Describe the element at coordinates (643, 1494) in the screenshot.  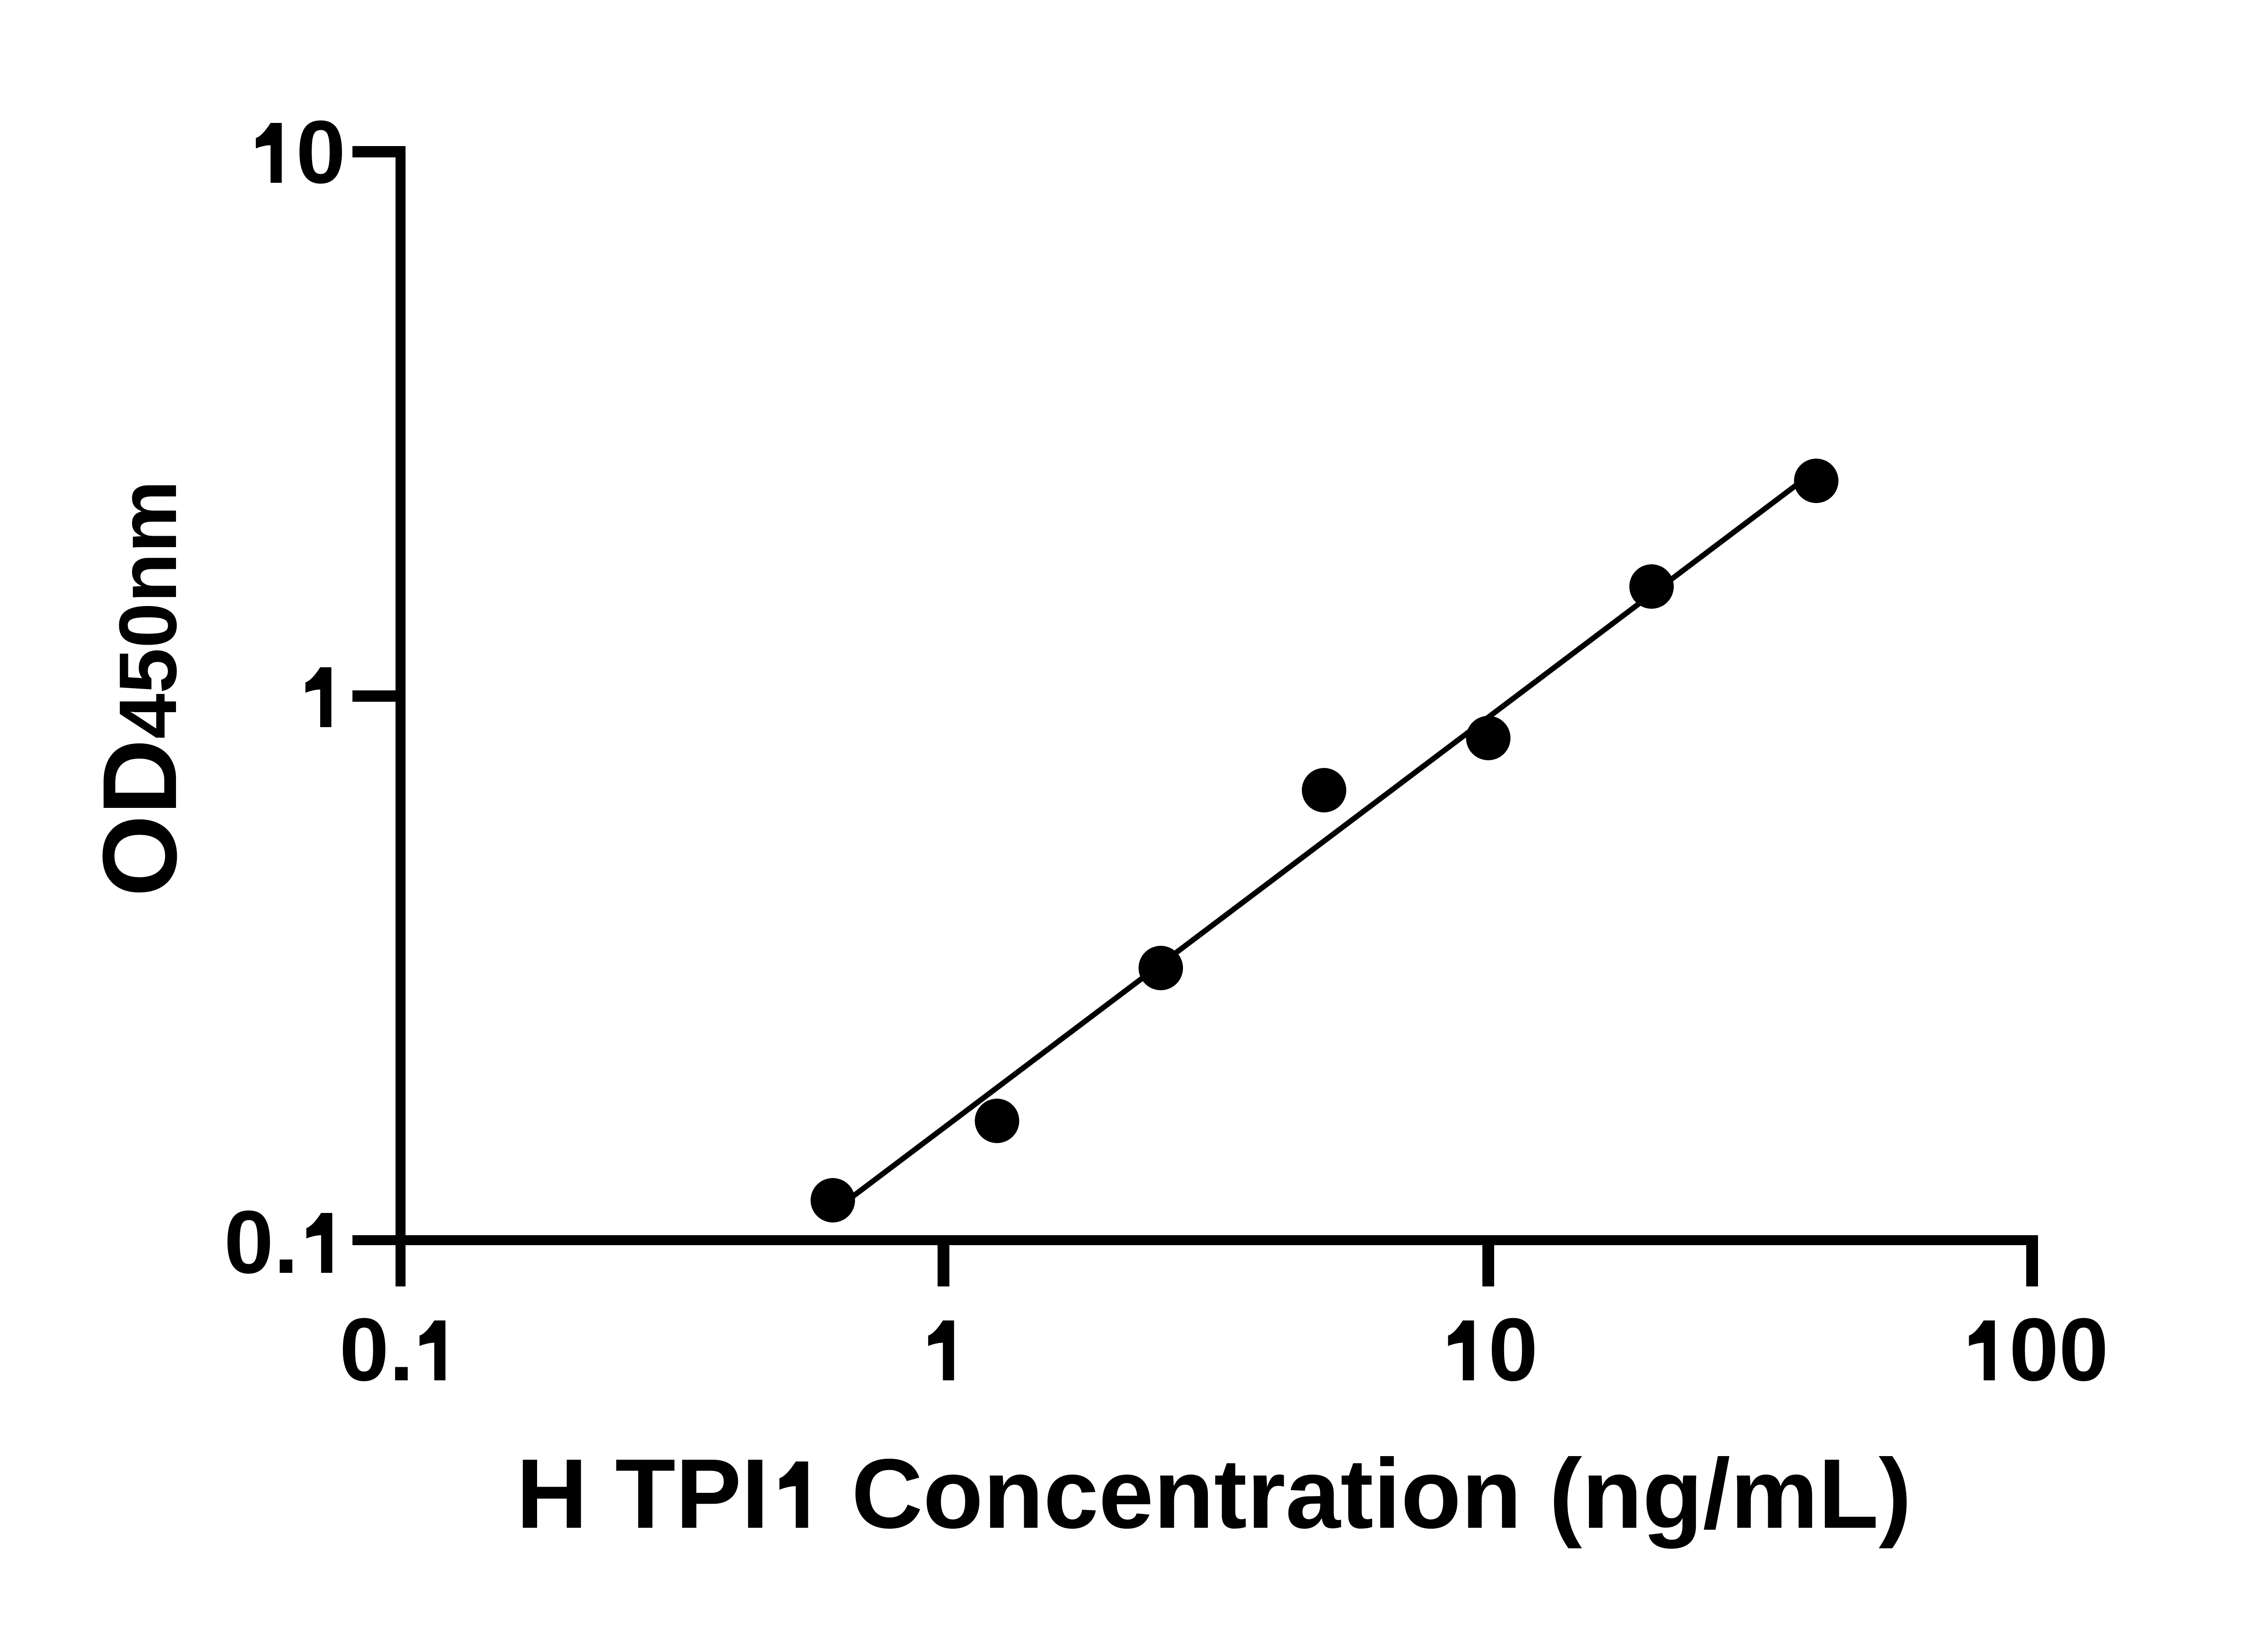
I see `svg-text: H TPI` at that location.